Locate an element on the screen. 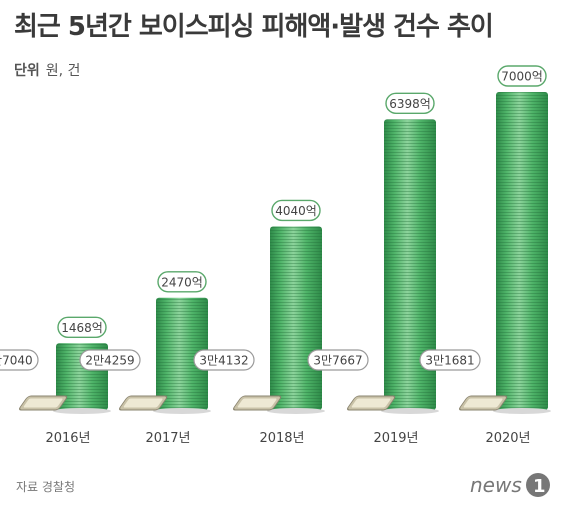 The image size is (580, 510). amount-label-2: 2470억 is located at coordinates (182, 282).